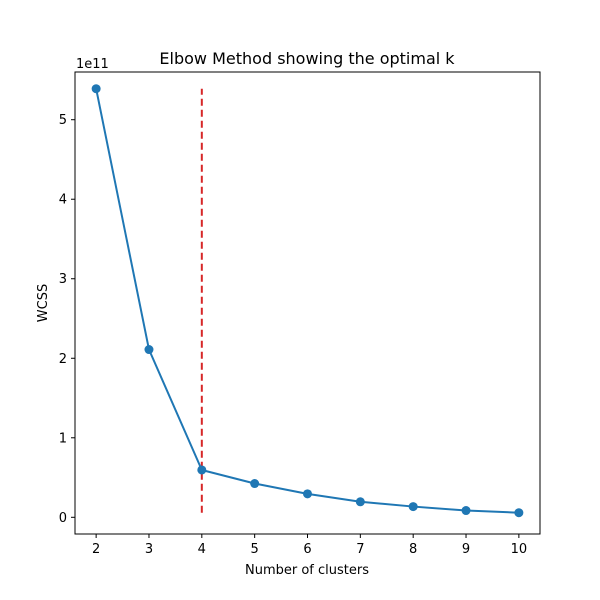 This screenshot has height=600, width=600. I want to click on data-point-k4, so click(202, 470).